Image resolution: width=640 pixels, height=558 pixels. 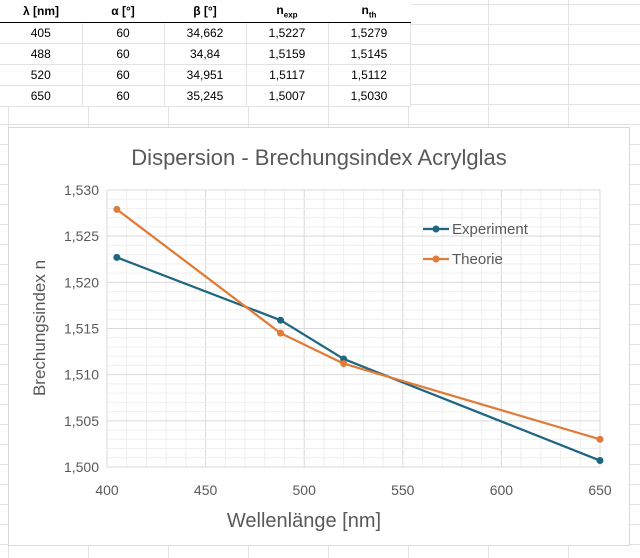 I want to click on table-header-row: λ [nm] α [°] β [°] nexp nth, so click(x=205, y=11).